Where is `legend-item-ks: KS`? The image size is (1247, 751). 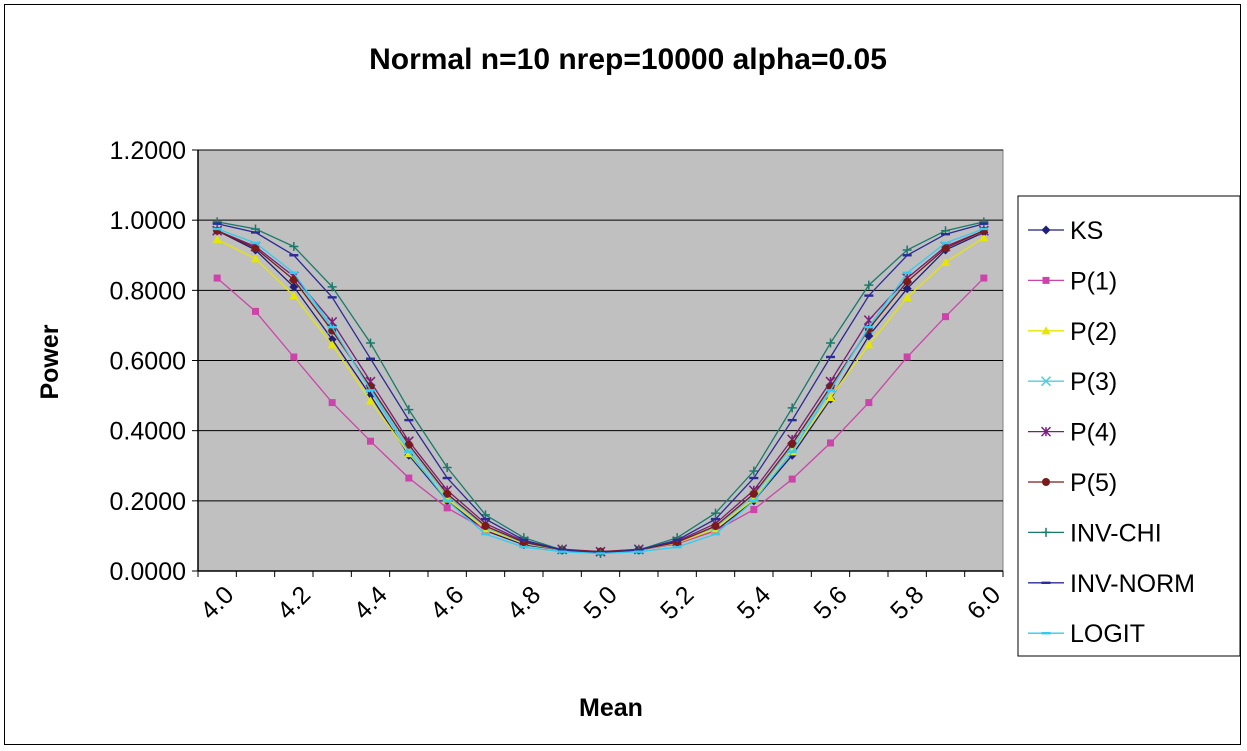
legend-item-ks: KS is located at coordinates (1065, 231).